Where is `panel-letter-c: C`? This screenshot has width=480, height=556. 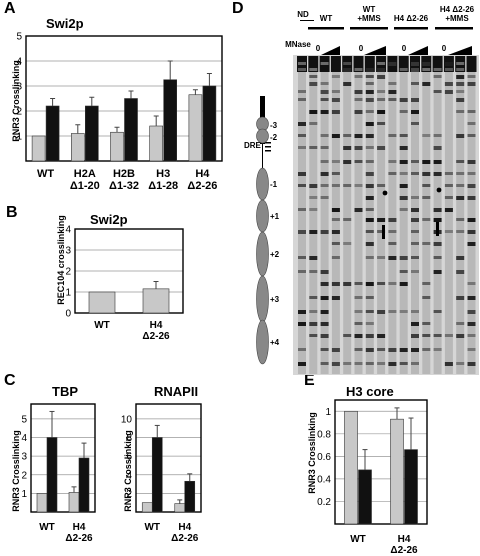
panel-letter-c: C is located at coordinates (10, 380).